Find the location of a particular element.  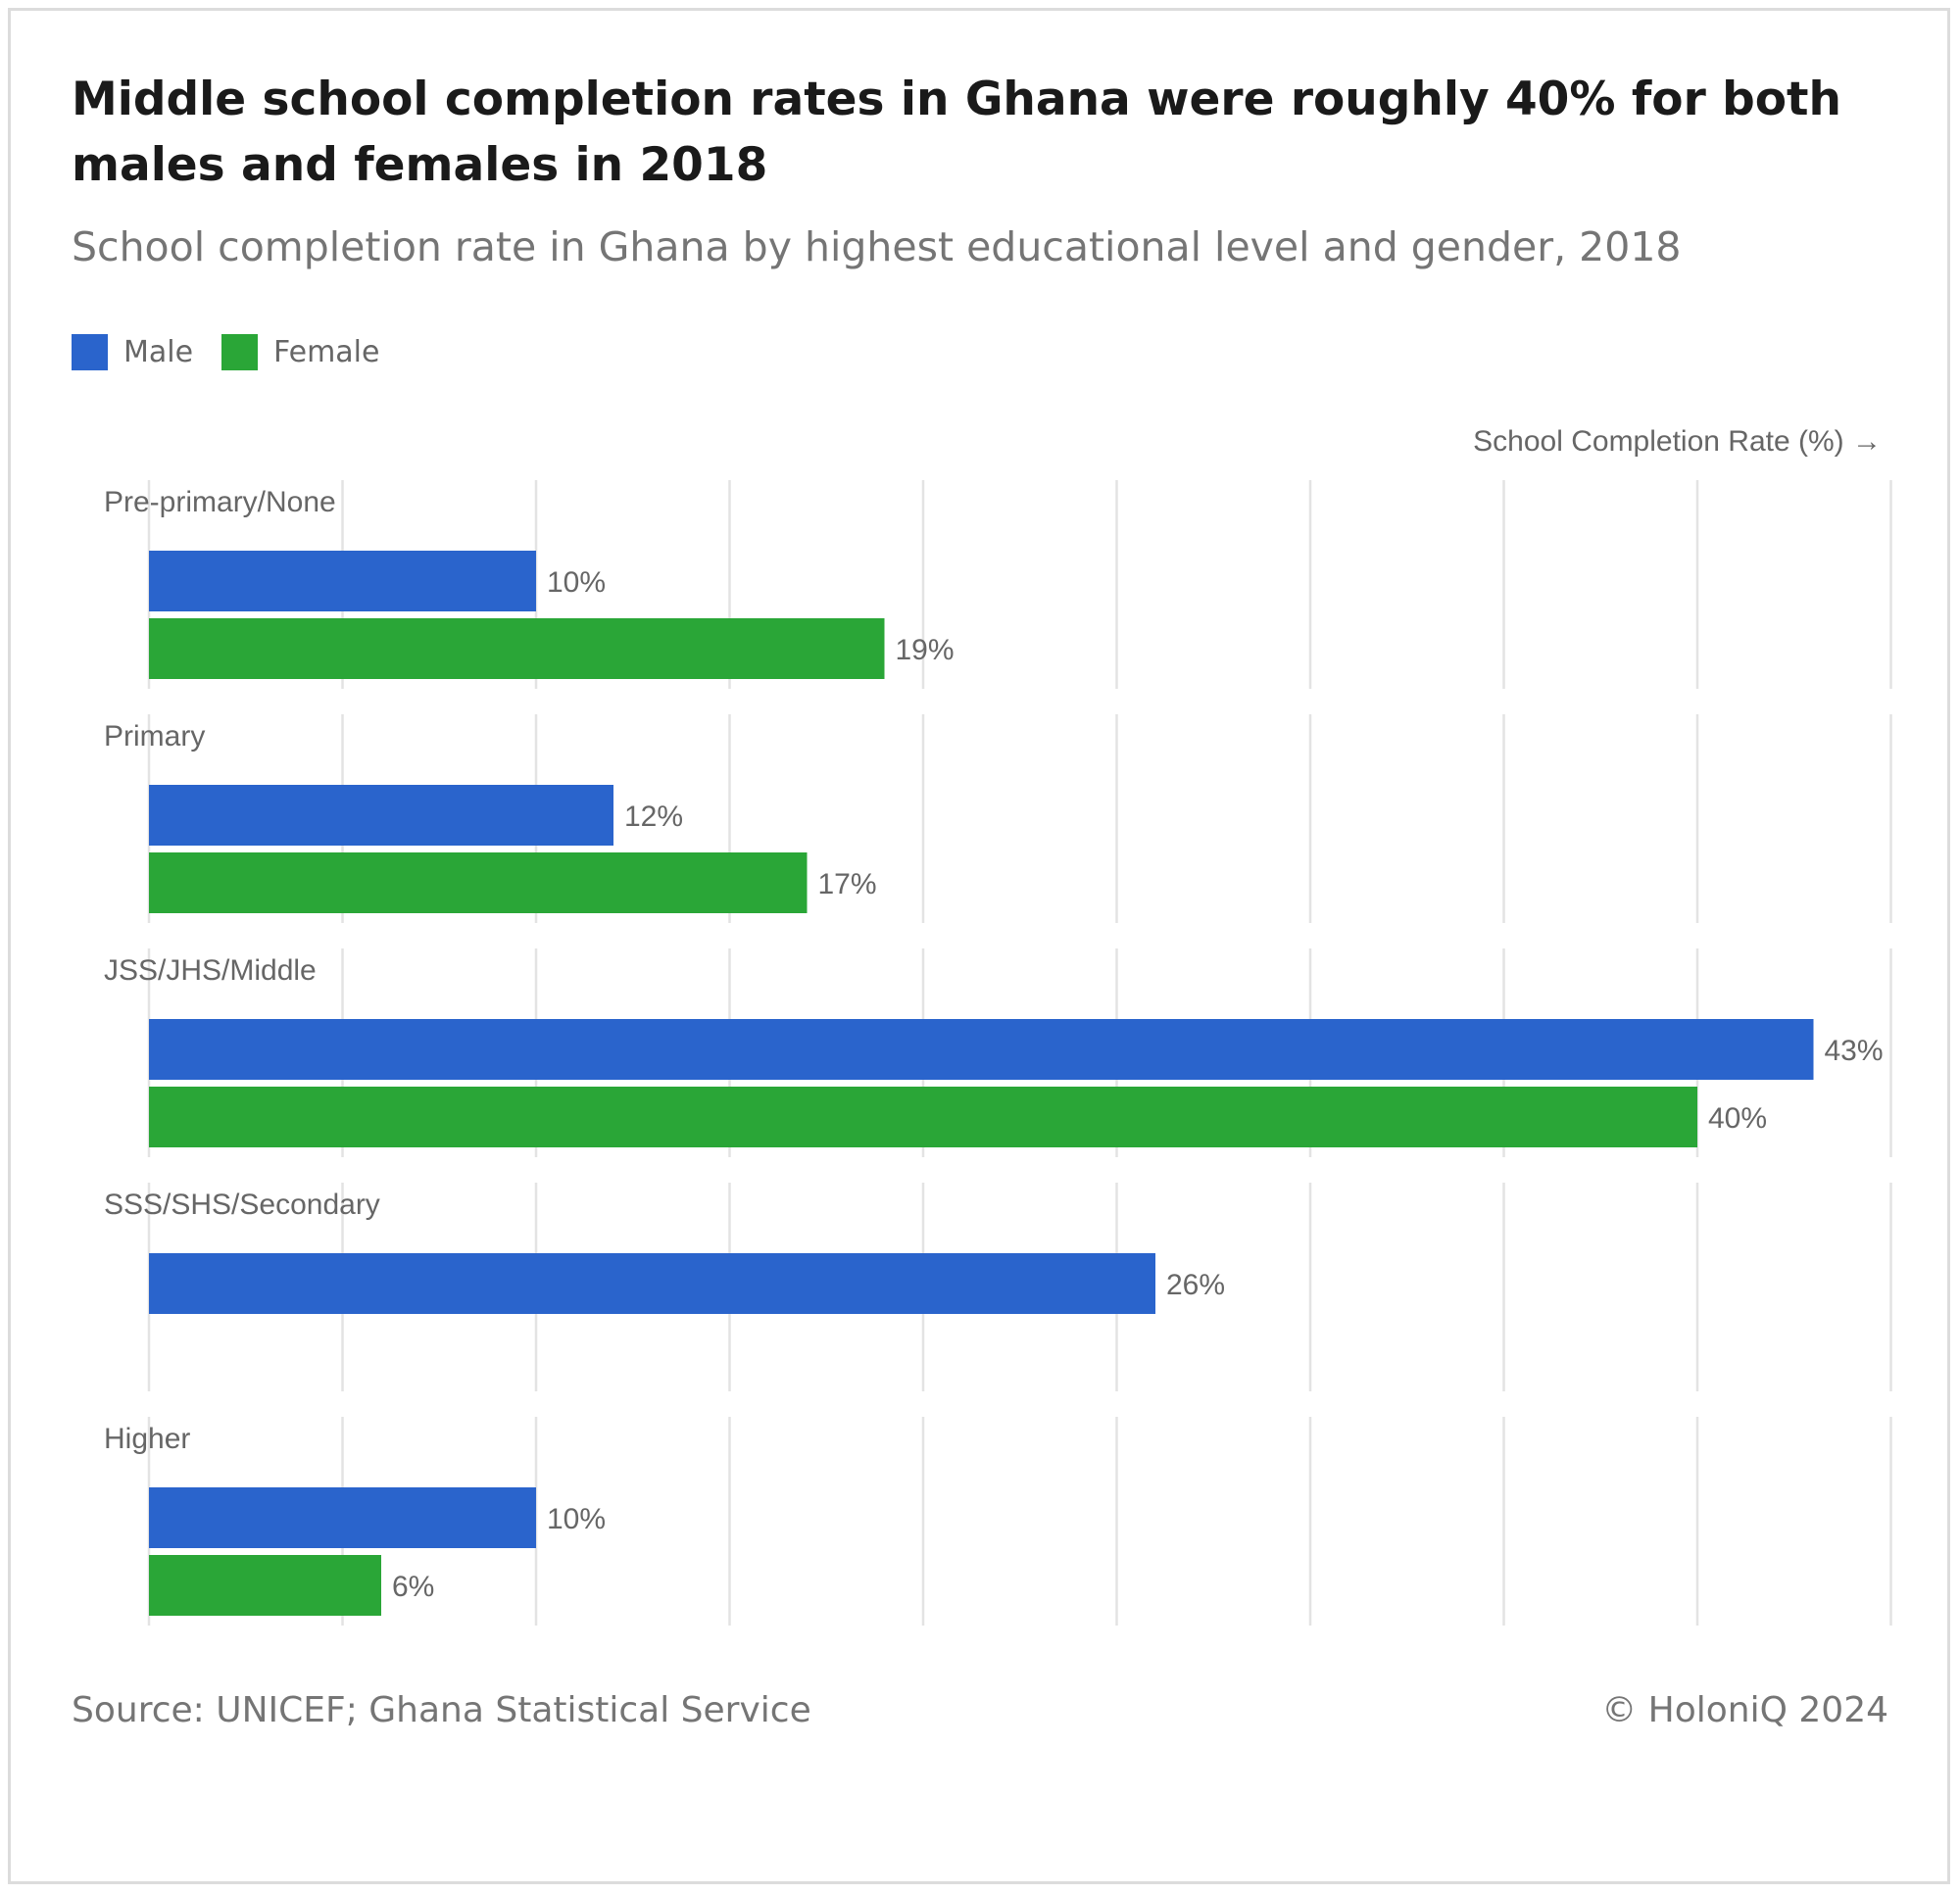

legend-label-female: Female is located at coordinates (326, 352).